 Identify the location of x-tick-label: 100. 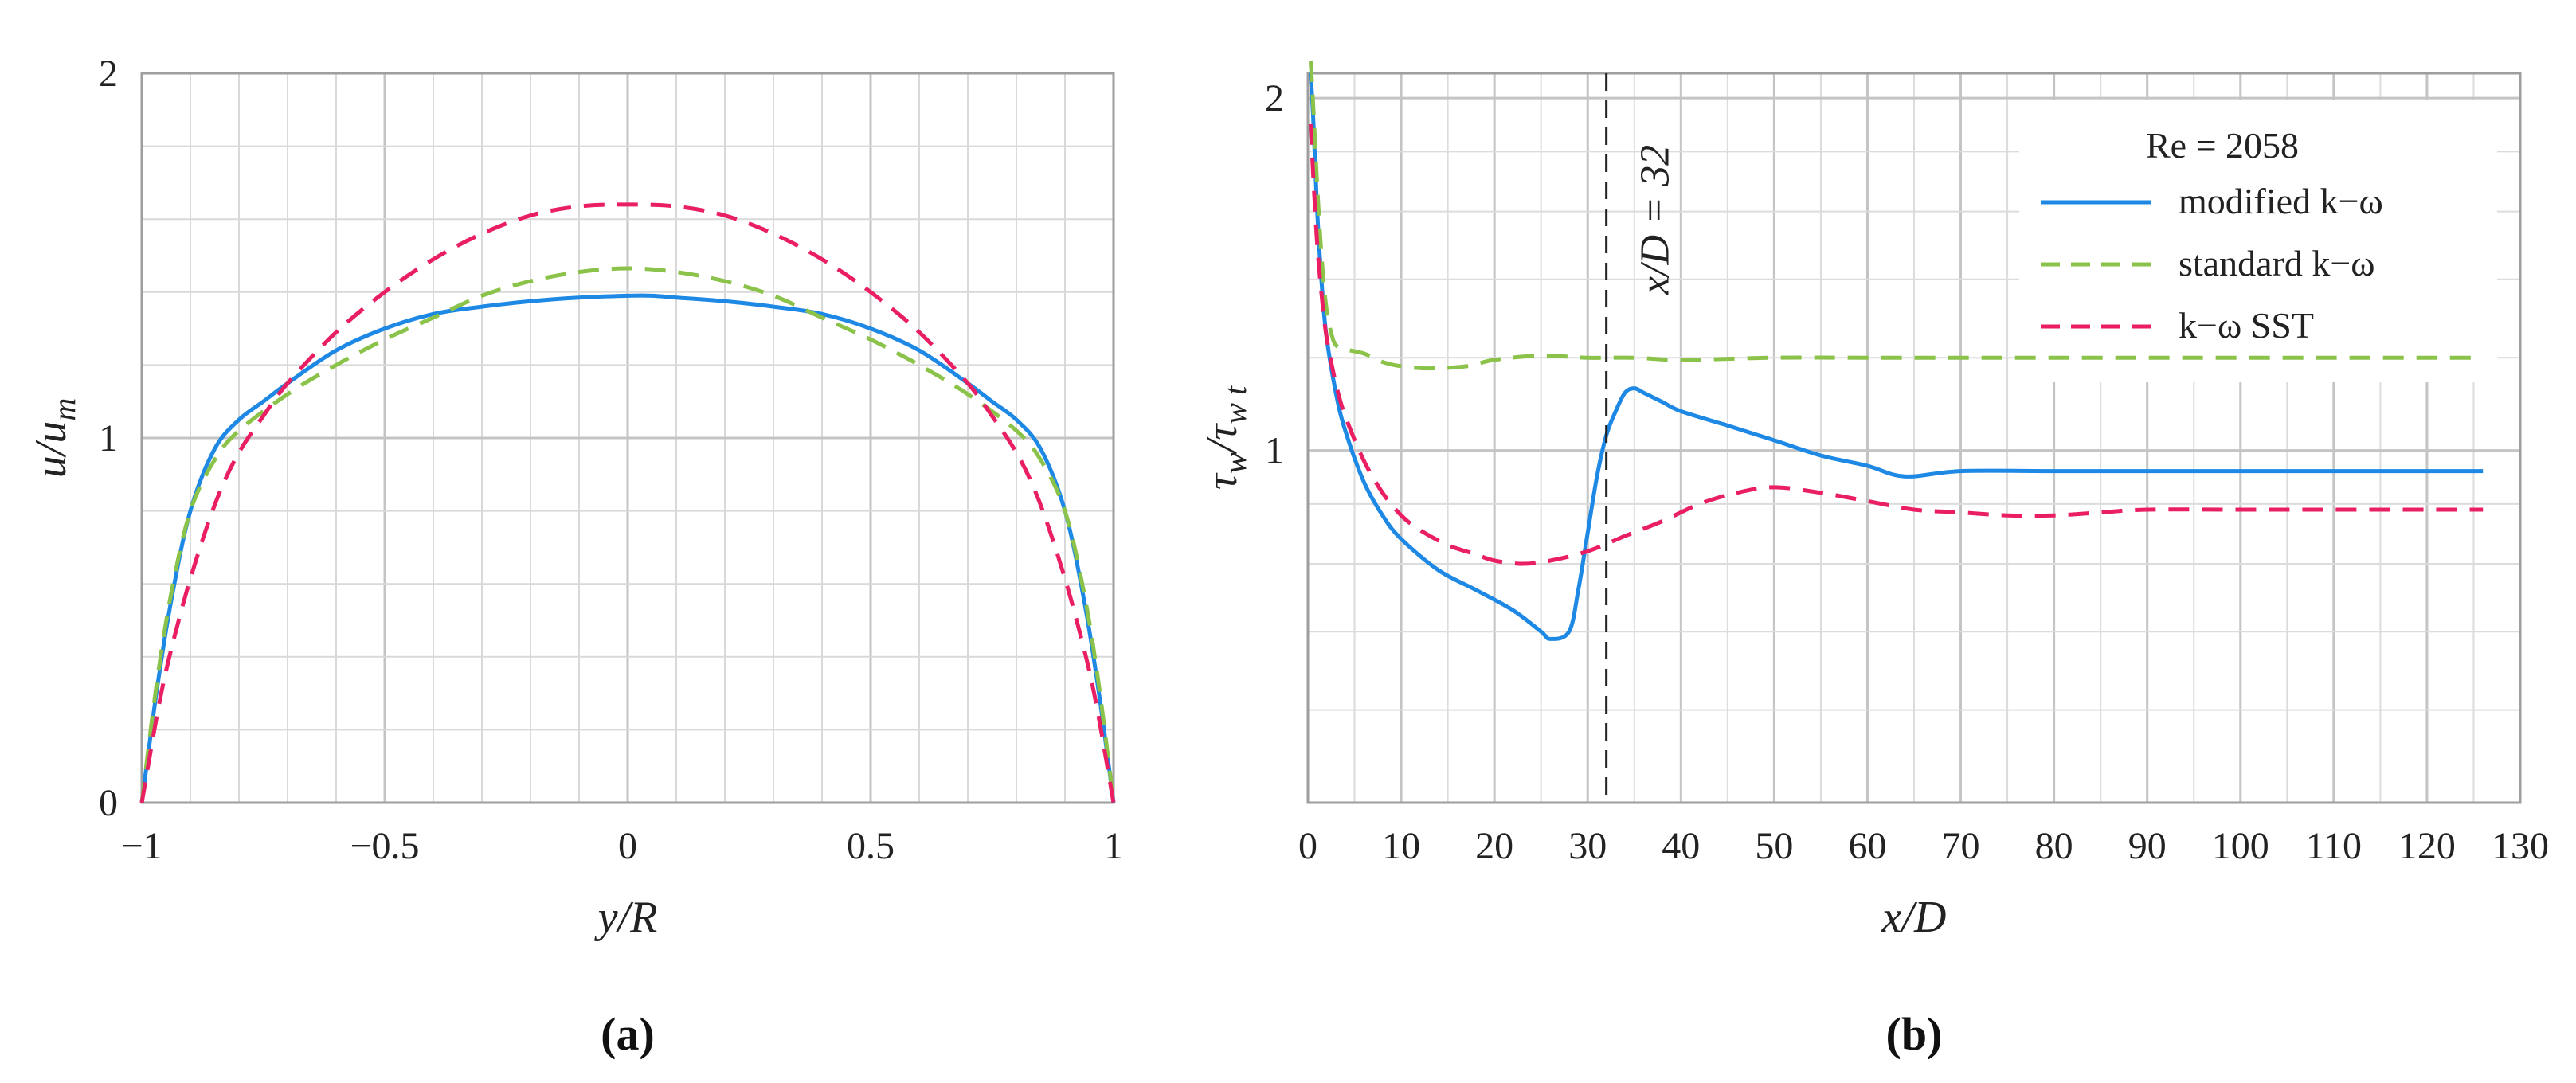
(2240, 846).